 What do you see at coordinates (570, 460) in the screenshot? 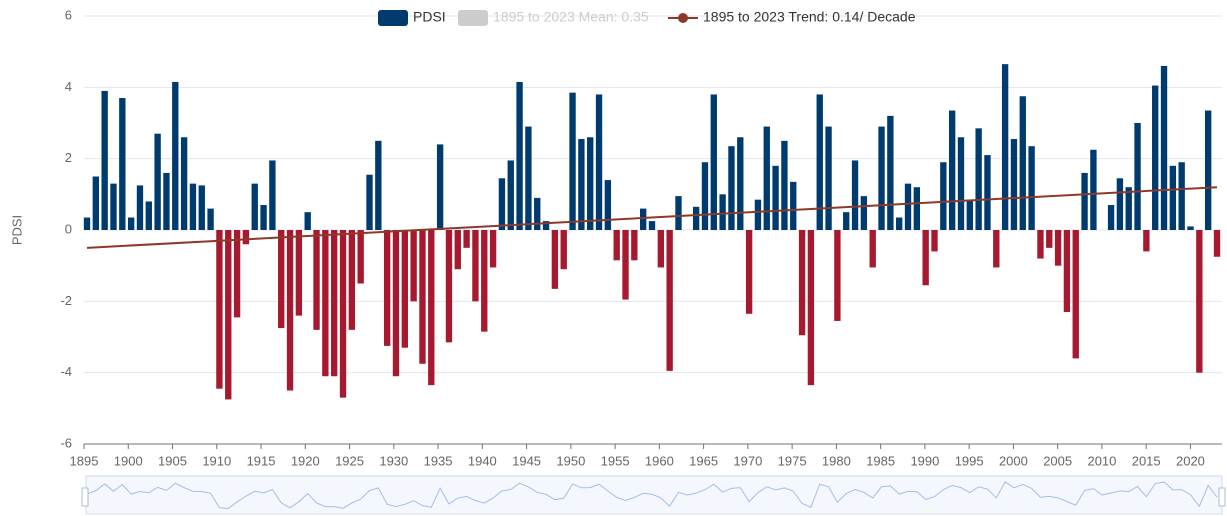
I see `x-tick-label: 1950` at bounding box center [570, 460].